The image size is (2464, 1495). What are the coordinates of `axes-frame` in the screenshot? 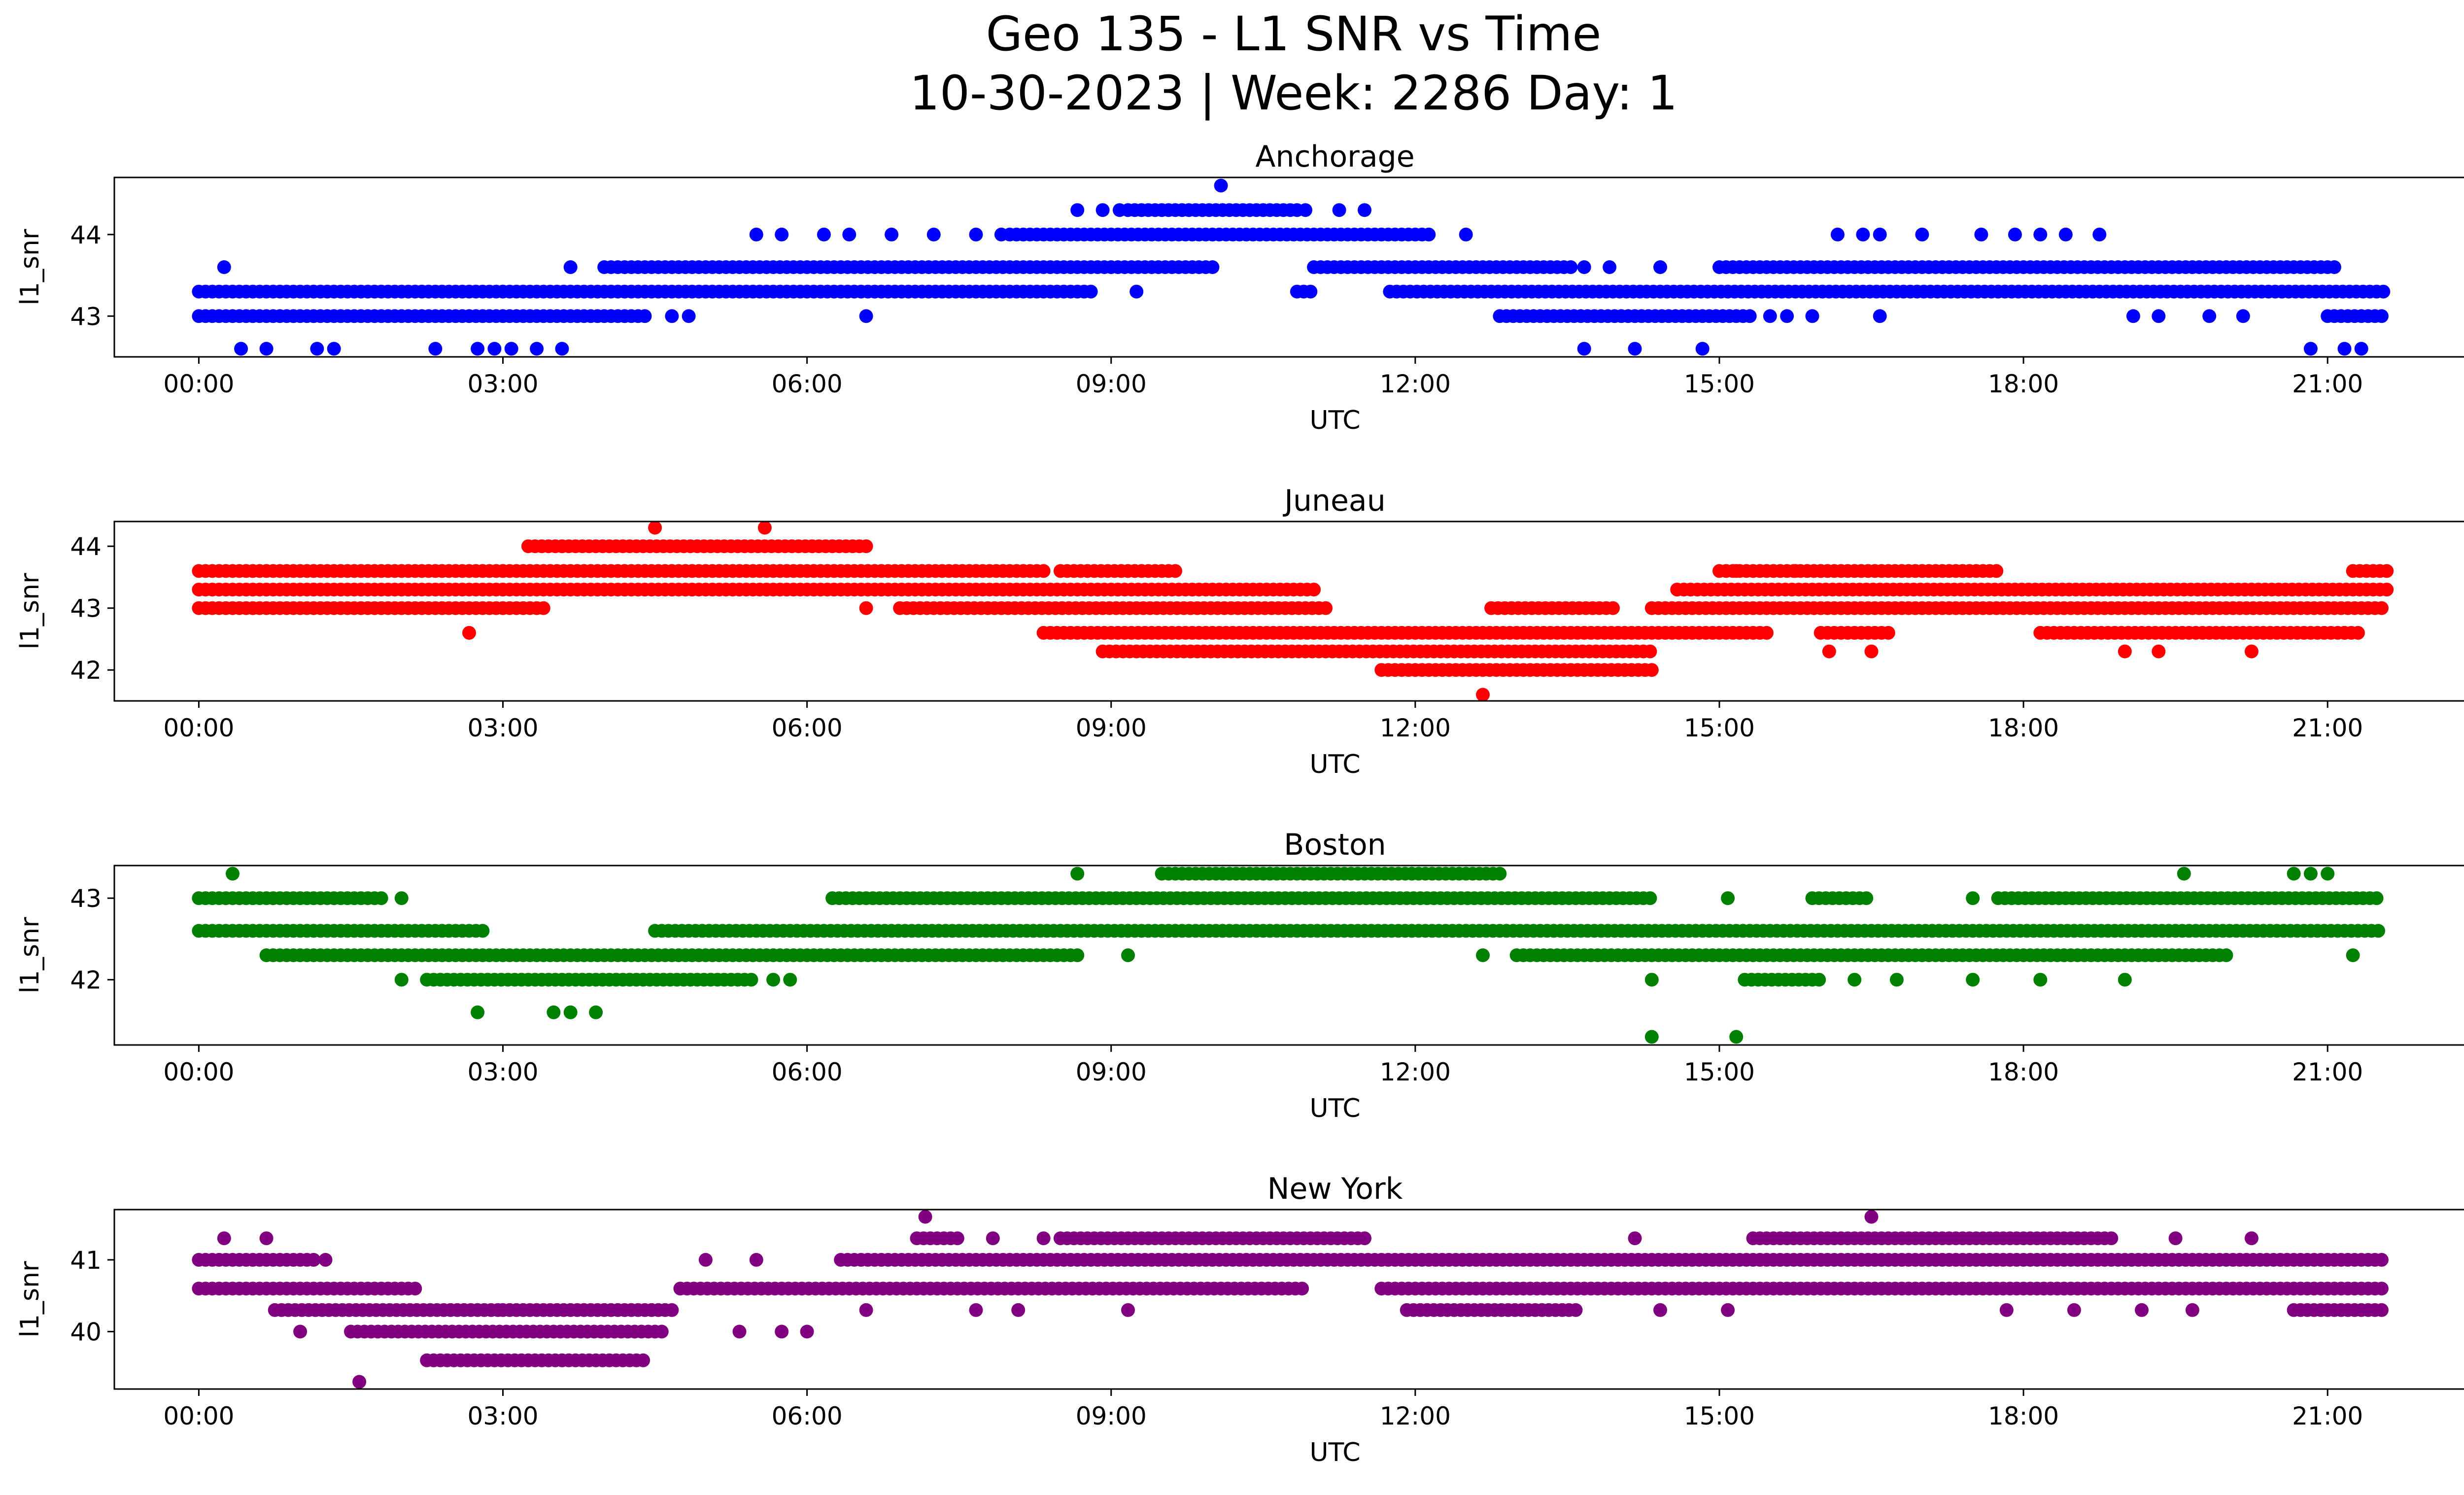 It's located at (1288, 1299).